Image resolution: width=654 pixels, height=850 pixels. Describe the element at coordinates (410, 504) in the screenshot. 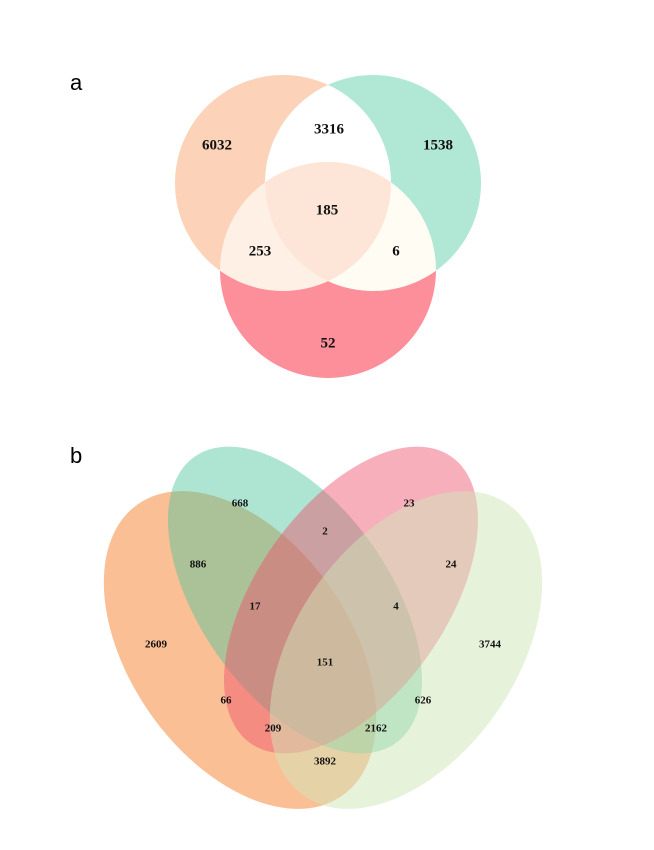

I see `region-count: 23` at that location.